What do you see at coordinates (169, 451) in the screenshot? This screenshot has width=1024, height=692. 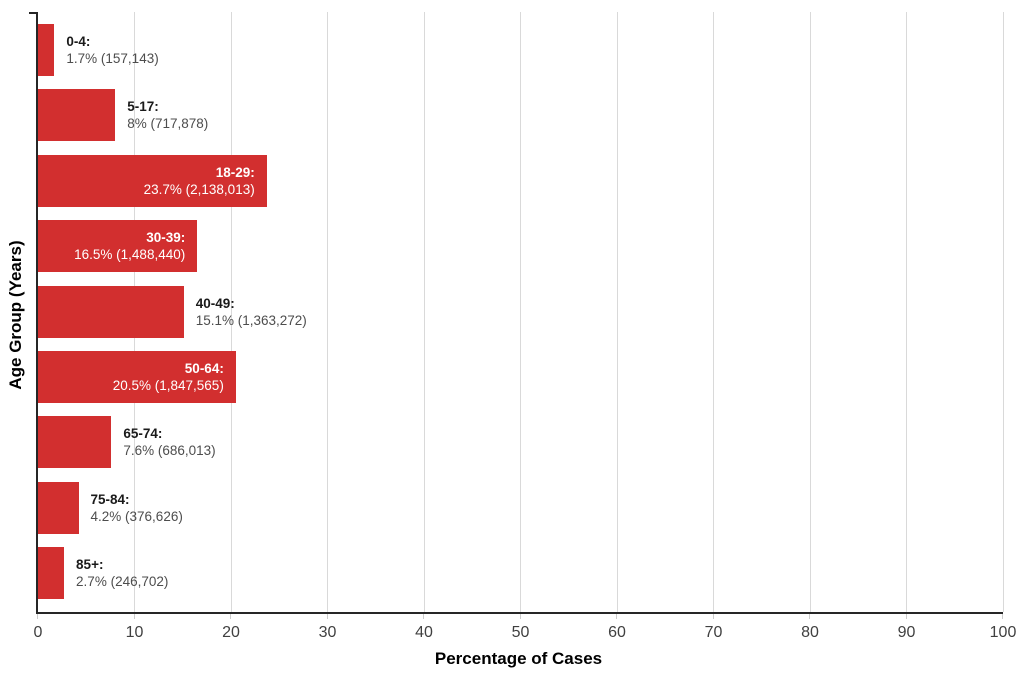 I see `bar-label-value: 7.6% (686,013)` at bounding box center [169, 451].